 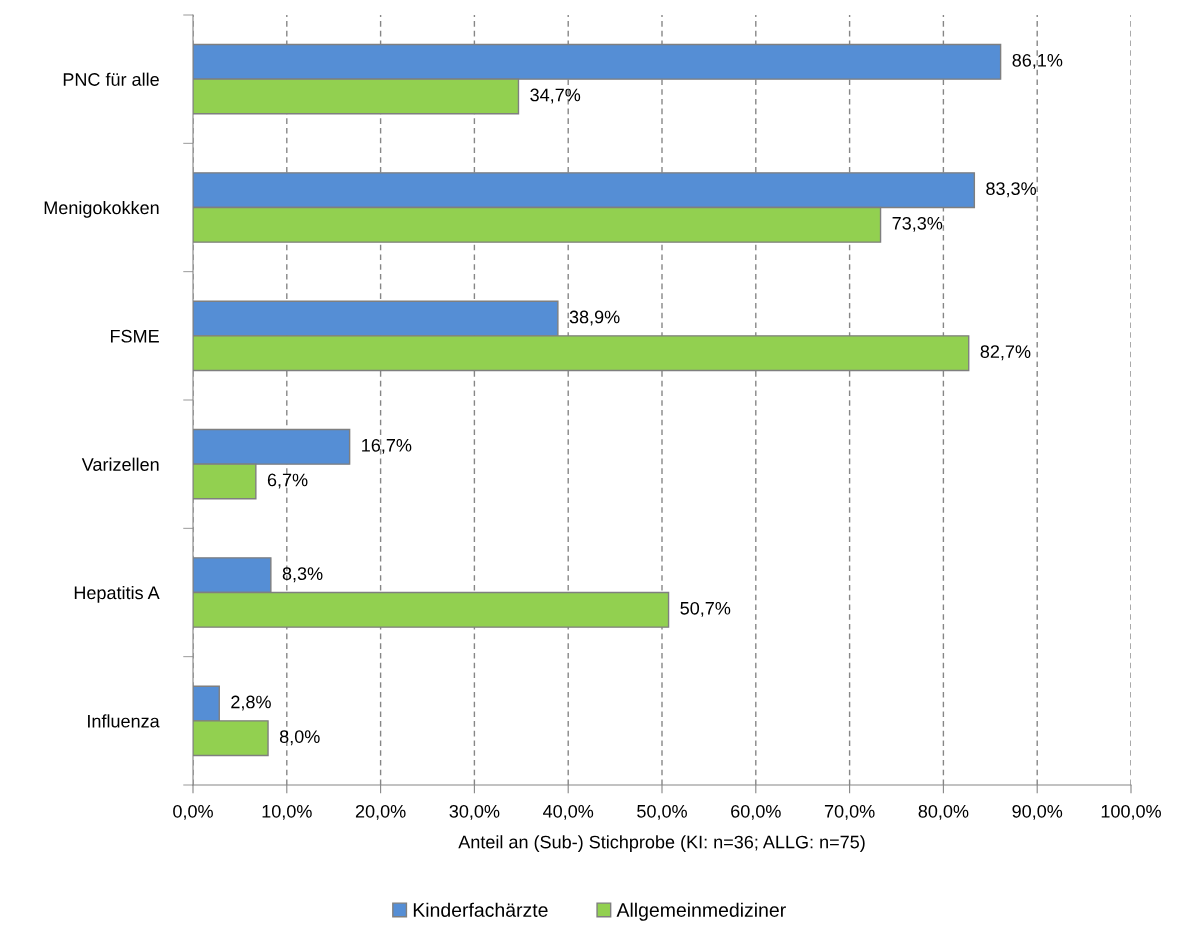 What do you see at coordinates (1037, 812) in the screenshot?
I see `x-tick-label: 90,0%` at bounding box center [1037, 812].